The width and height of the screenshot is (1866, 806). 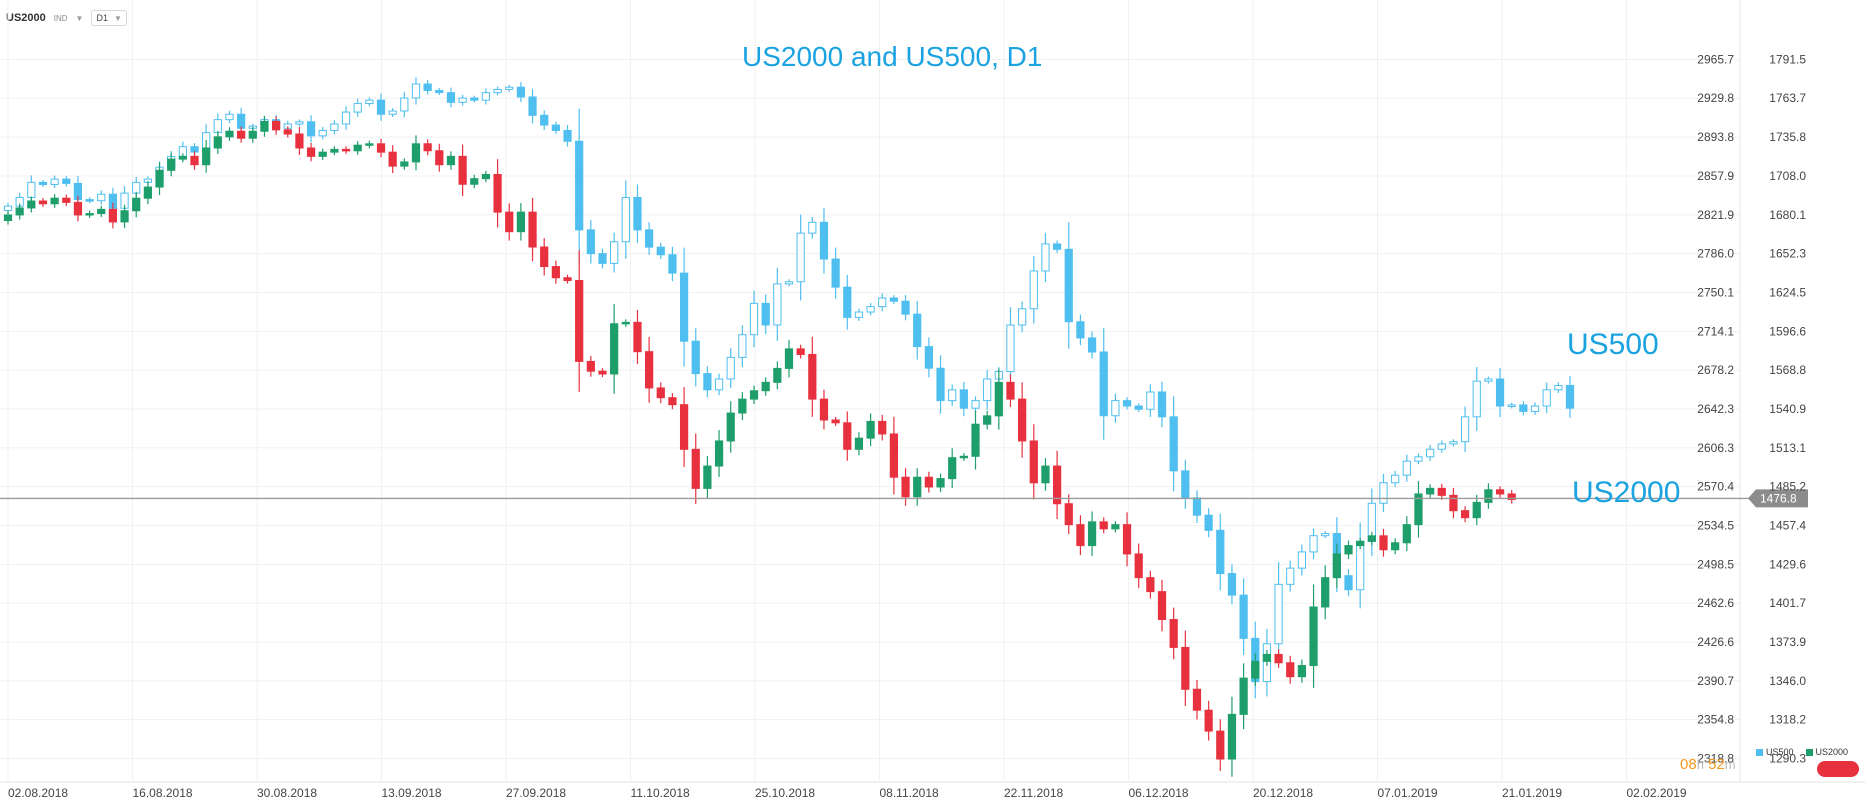 I want to click on symbol-dropdown-icon: ▼, so click(x=79, y=18).